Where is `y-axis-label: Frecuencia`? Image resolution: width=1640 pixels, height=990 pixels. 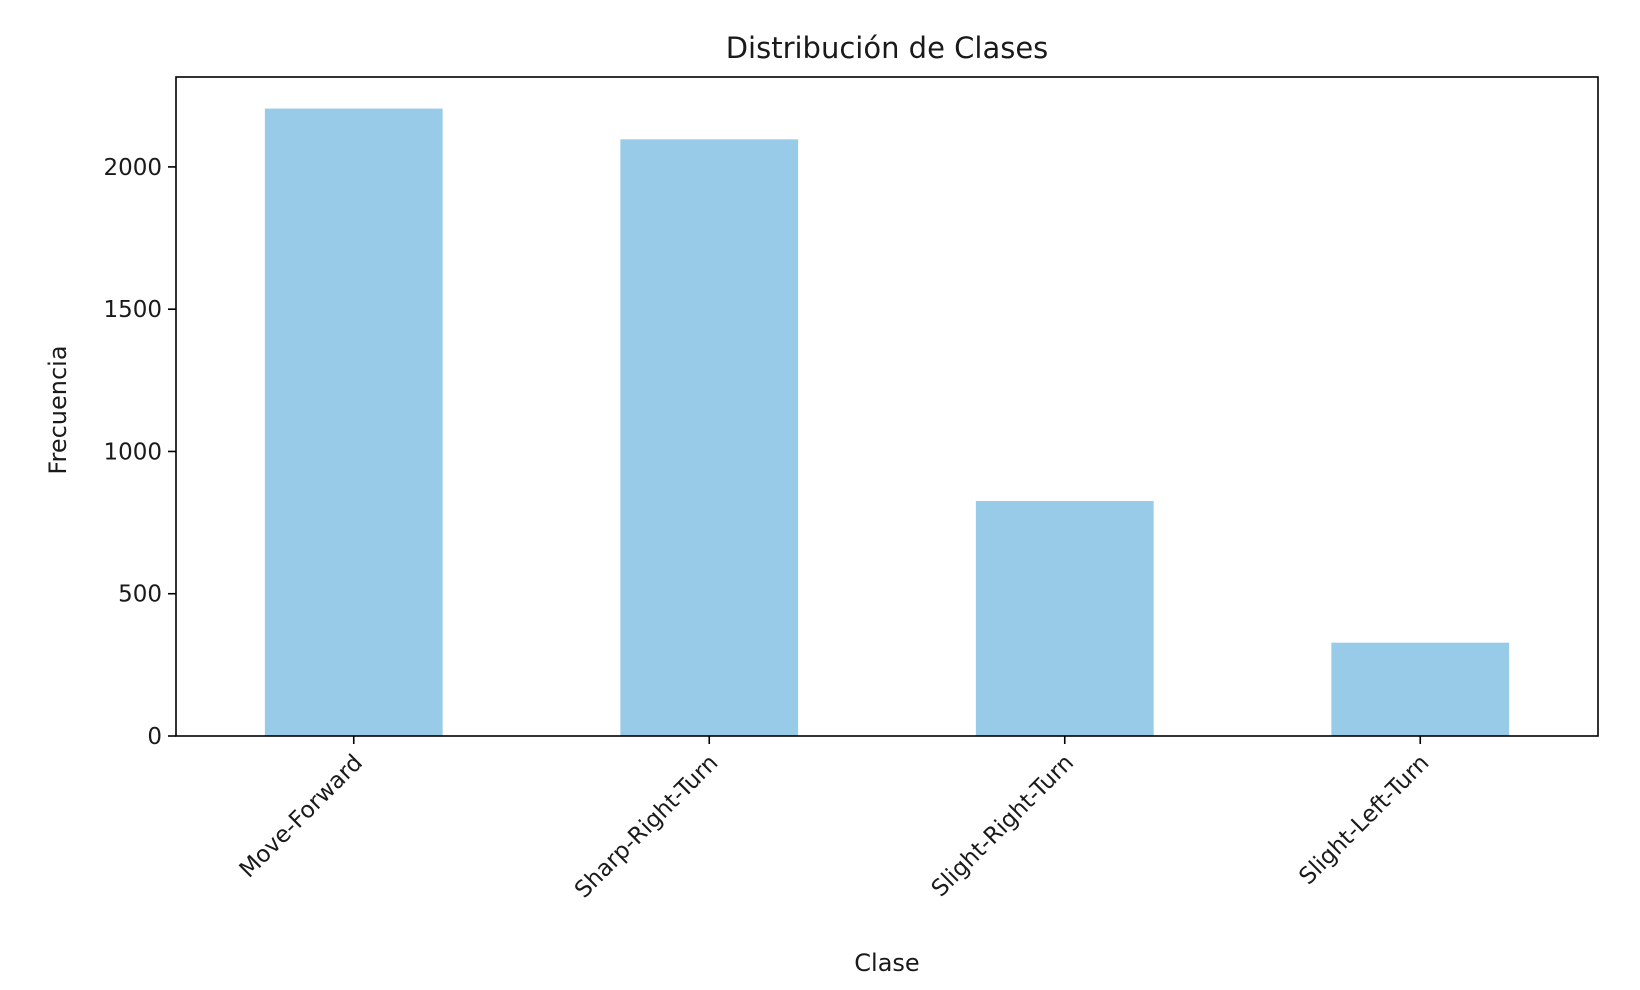 y-axis-label: Frecuencia is located at coordinates (58, 409).